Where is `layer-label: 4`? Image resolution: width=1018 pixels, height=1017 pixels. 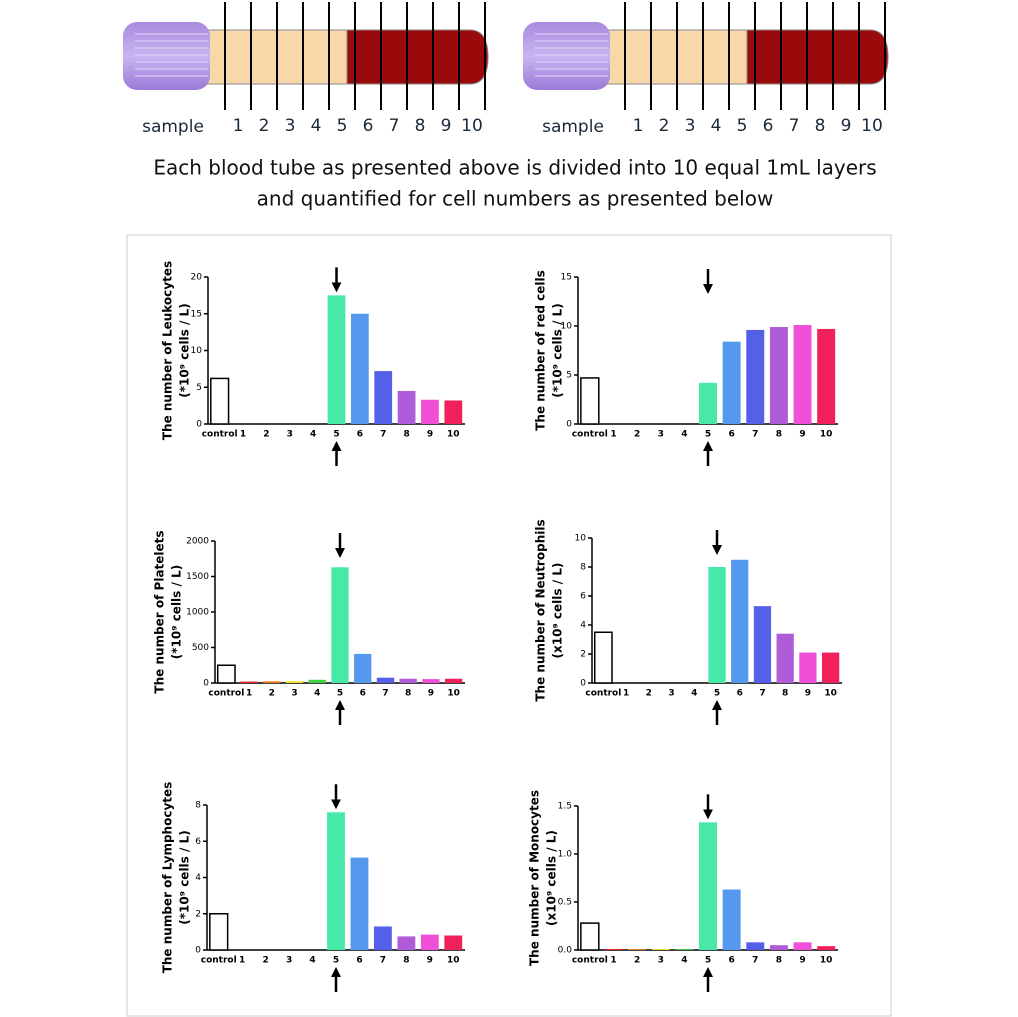
layer-label: 4 is located at coordinates (716, 126).